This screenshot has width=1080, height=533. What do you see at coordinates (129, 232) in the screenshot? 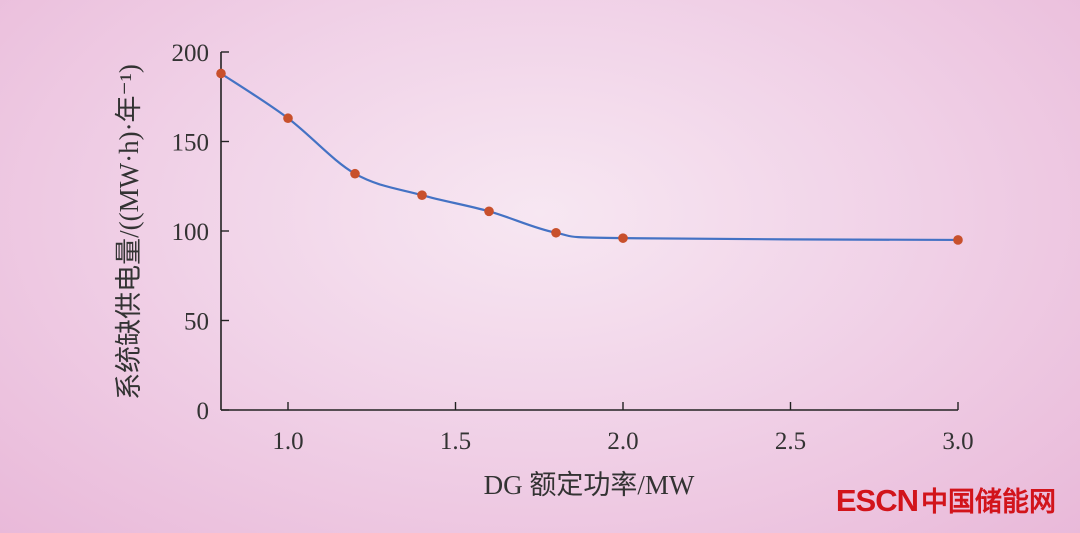
I see `y-axis-title: 系统缺供电量/((MW·h)·年⁻¹)` at bounding box center [129, 232].